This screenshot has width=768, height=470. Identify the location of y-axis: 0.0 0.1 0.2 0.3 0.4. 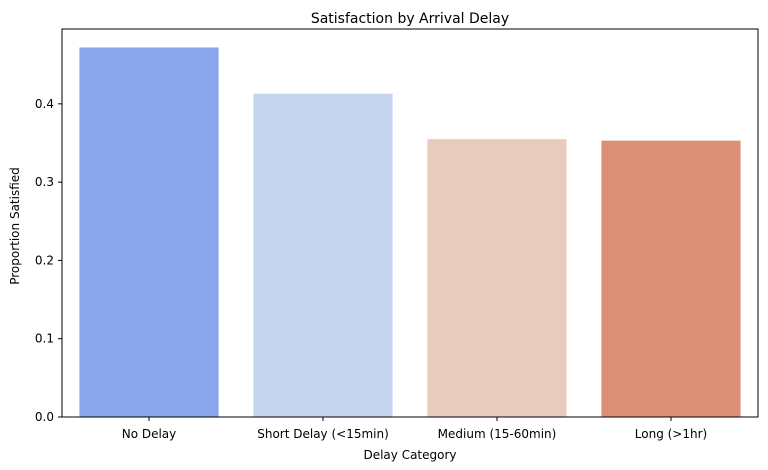
(48, 260).